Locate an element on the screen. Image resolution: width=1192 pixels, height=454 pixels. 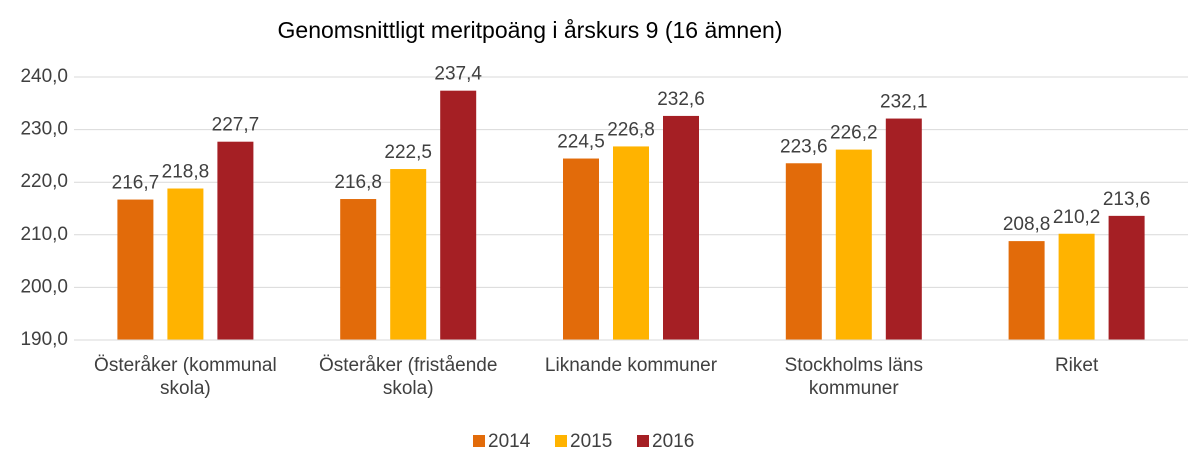
y-tick-label: 210,0 is located at coordinates (44, 234).